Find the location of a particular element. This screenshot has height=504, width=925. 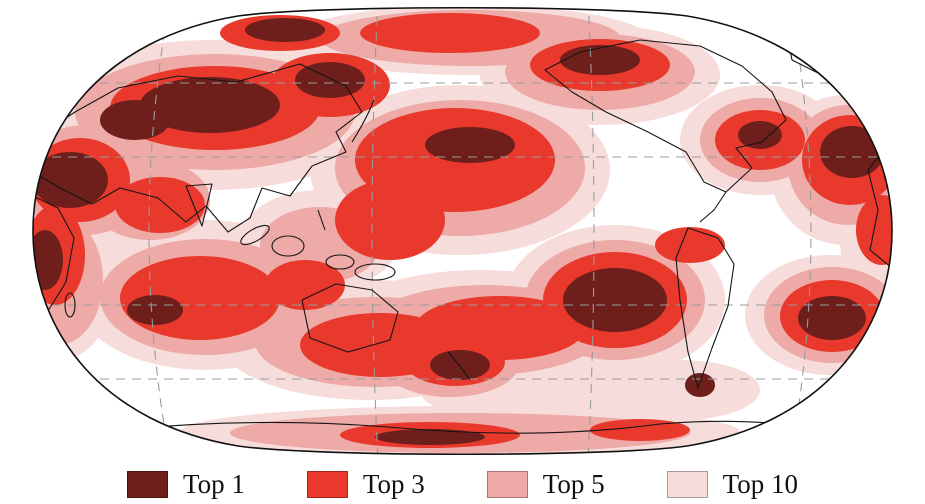

legend-swatch-top10 is located at coordinates (687, 484).